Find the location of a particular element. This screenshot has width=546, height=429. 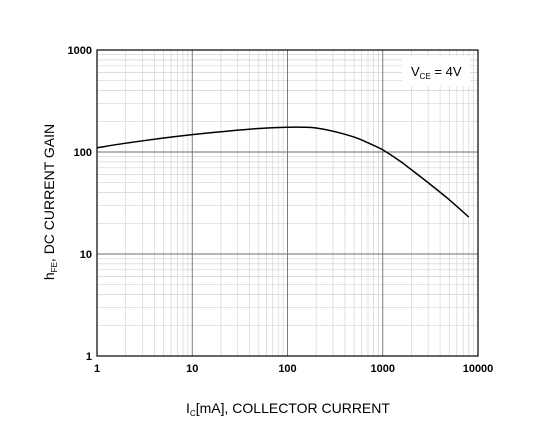

annotation-background is located at coordinates (436, 71).